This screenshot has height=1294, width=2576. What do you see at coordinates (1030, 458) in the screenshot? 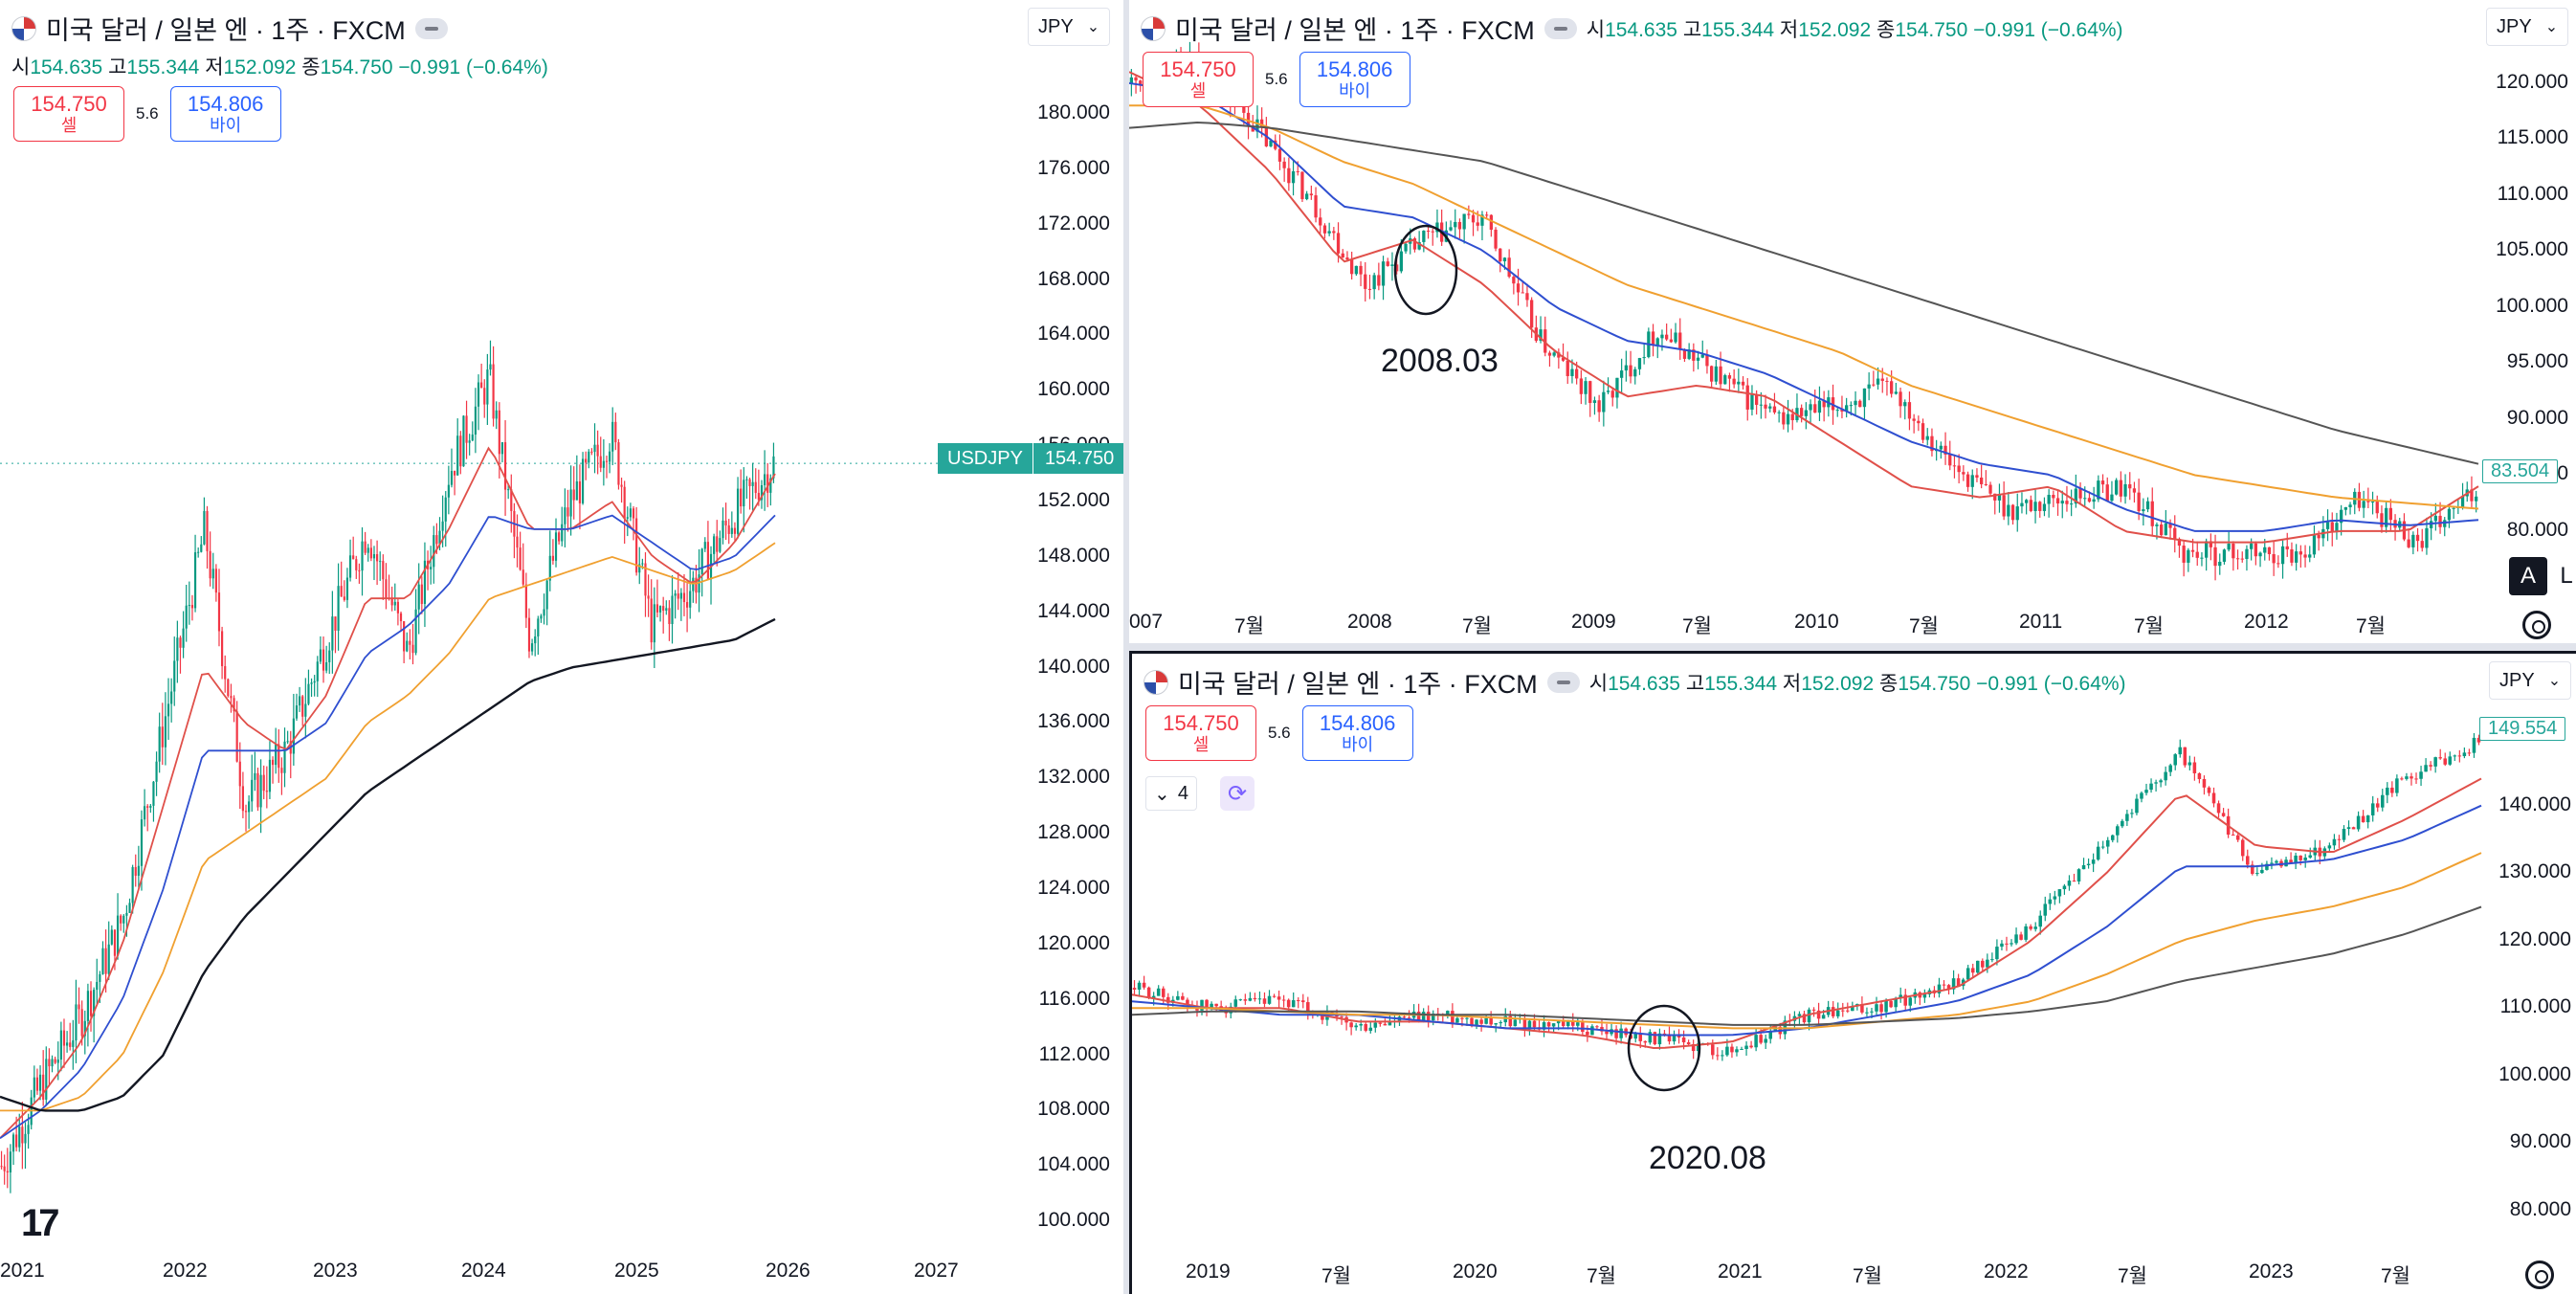
I see `last-price-tag: USDJPY 154.750` at bounding box center [1030, 458].